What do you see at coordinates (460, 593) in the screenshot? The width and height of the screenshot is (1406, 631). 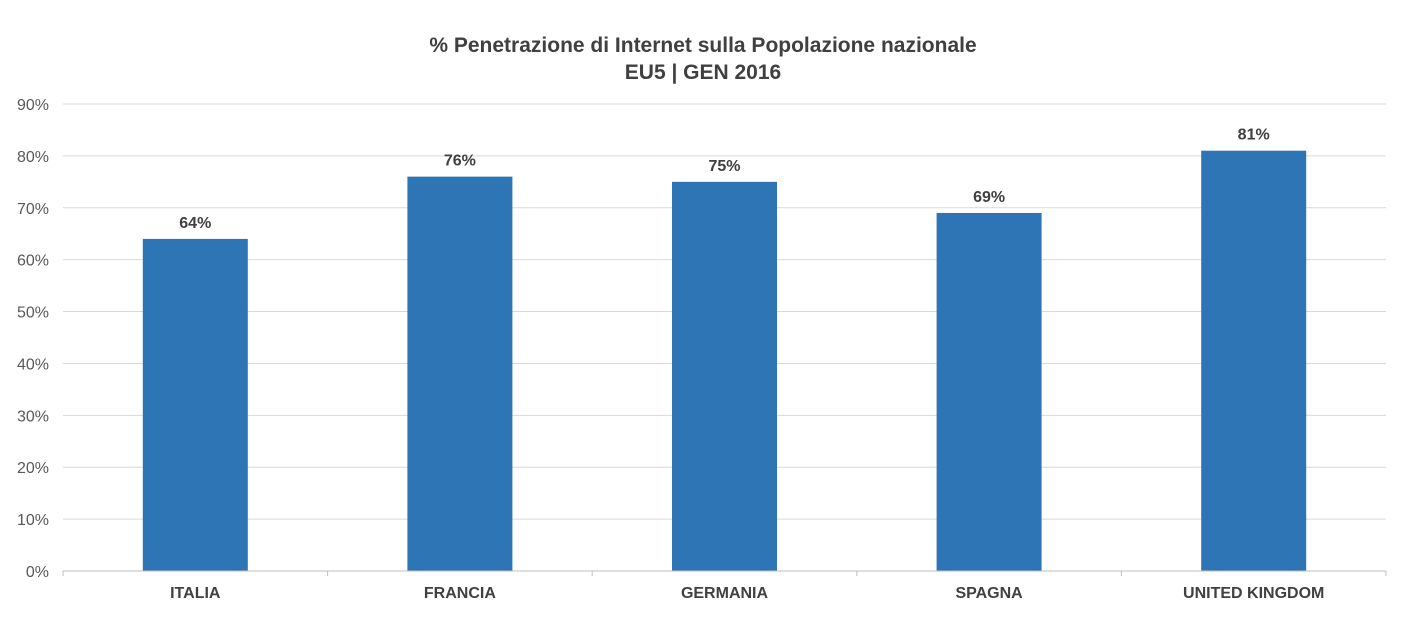 I see `x-tick-label: FRANCIA` at bounding box center [460, 593].